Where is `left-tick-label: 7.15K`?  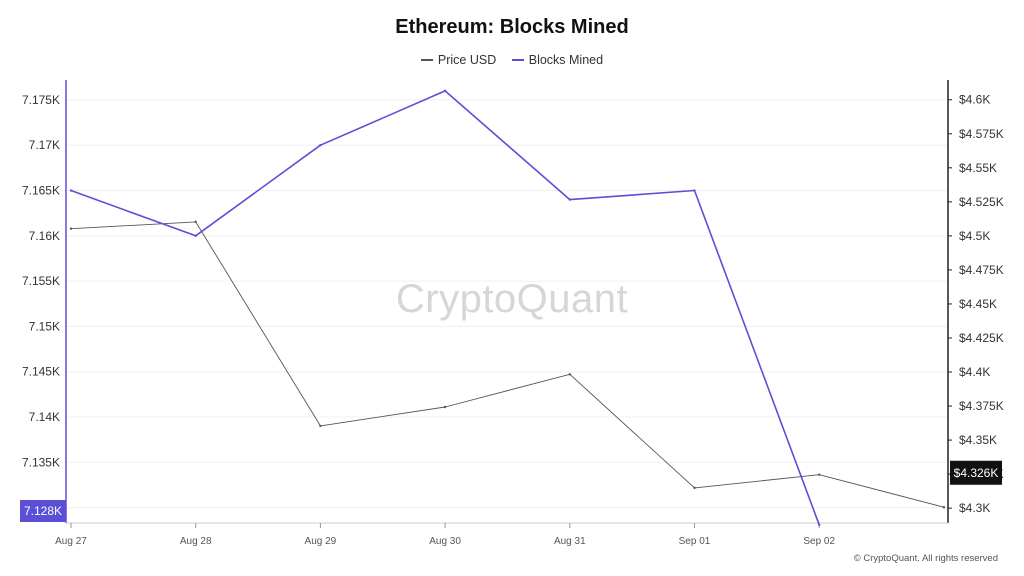
left-tick-label: 7.15K is located at coordinates (44, 326).